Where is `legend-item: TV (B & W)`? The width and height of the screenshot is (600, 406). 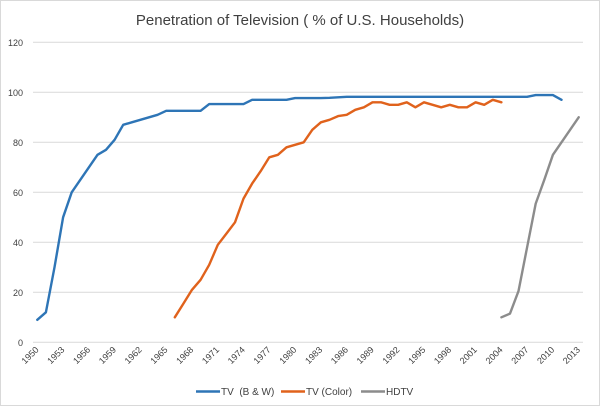 legend-item: TV (B & W) is located at coordinates (235, 392).